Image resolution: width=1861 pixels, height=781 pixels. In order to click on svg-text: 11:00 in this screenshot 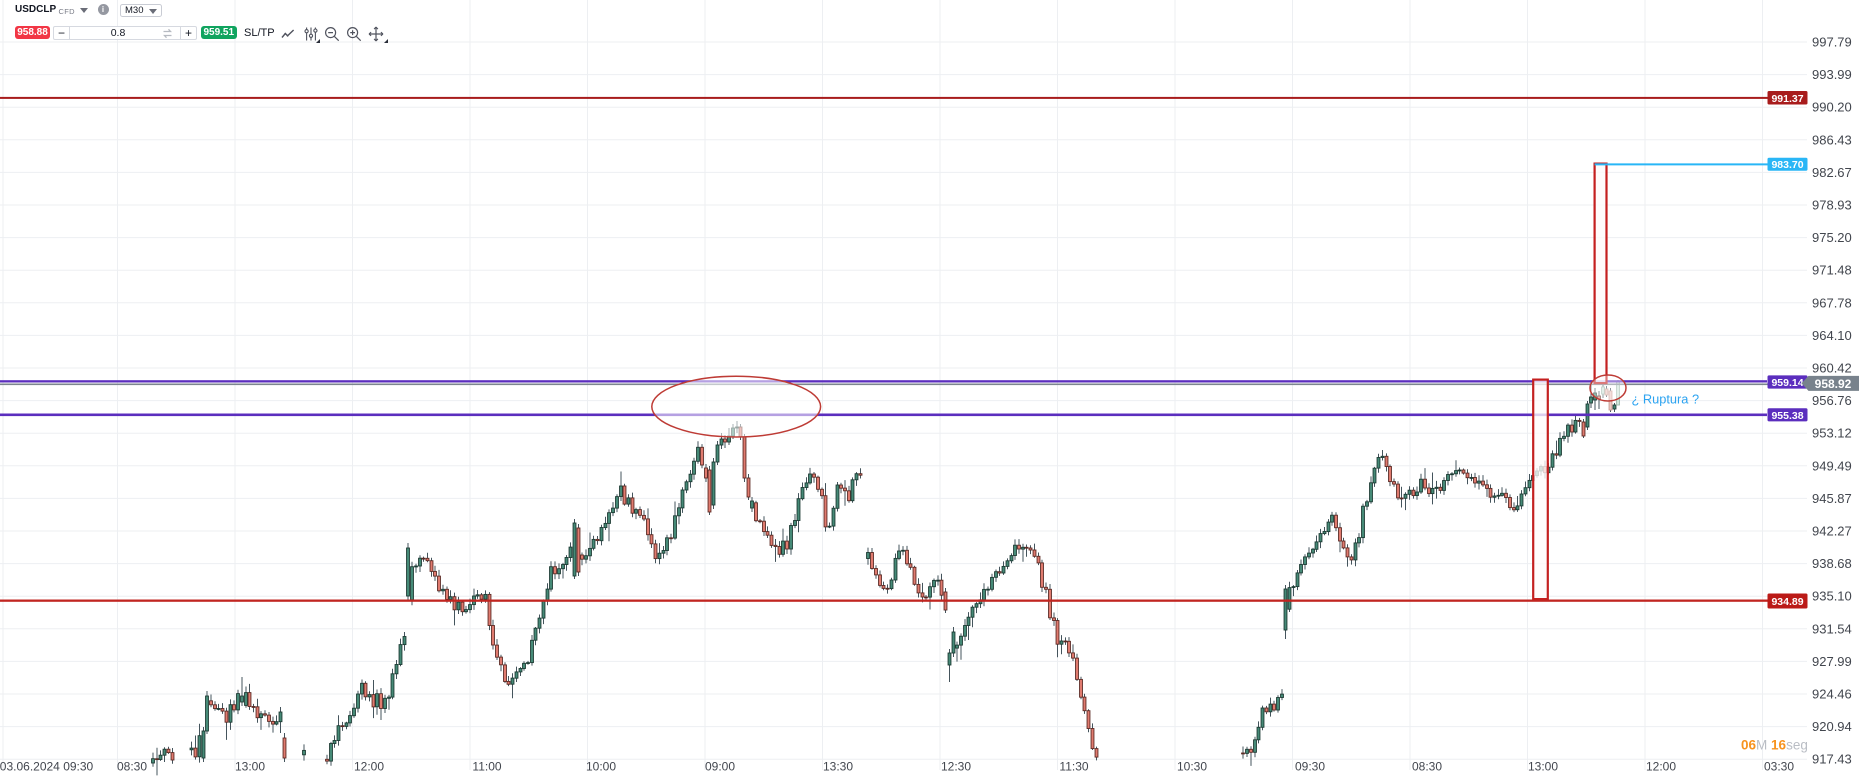, I will do `click(486, 767)`.